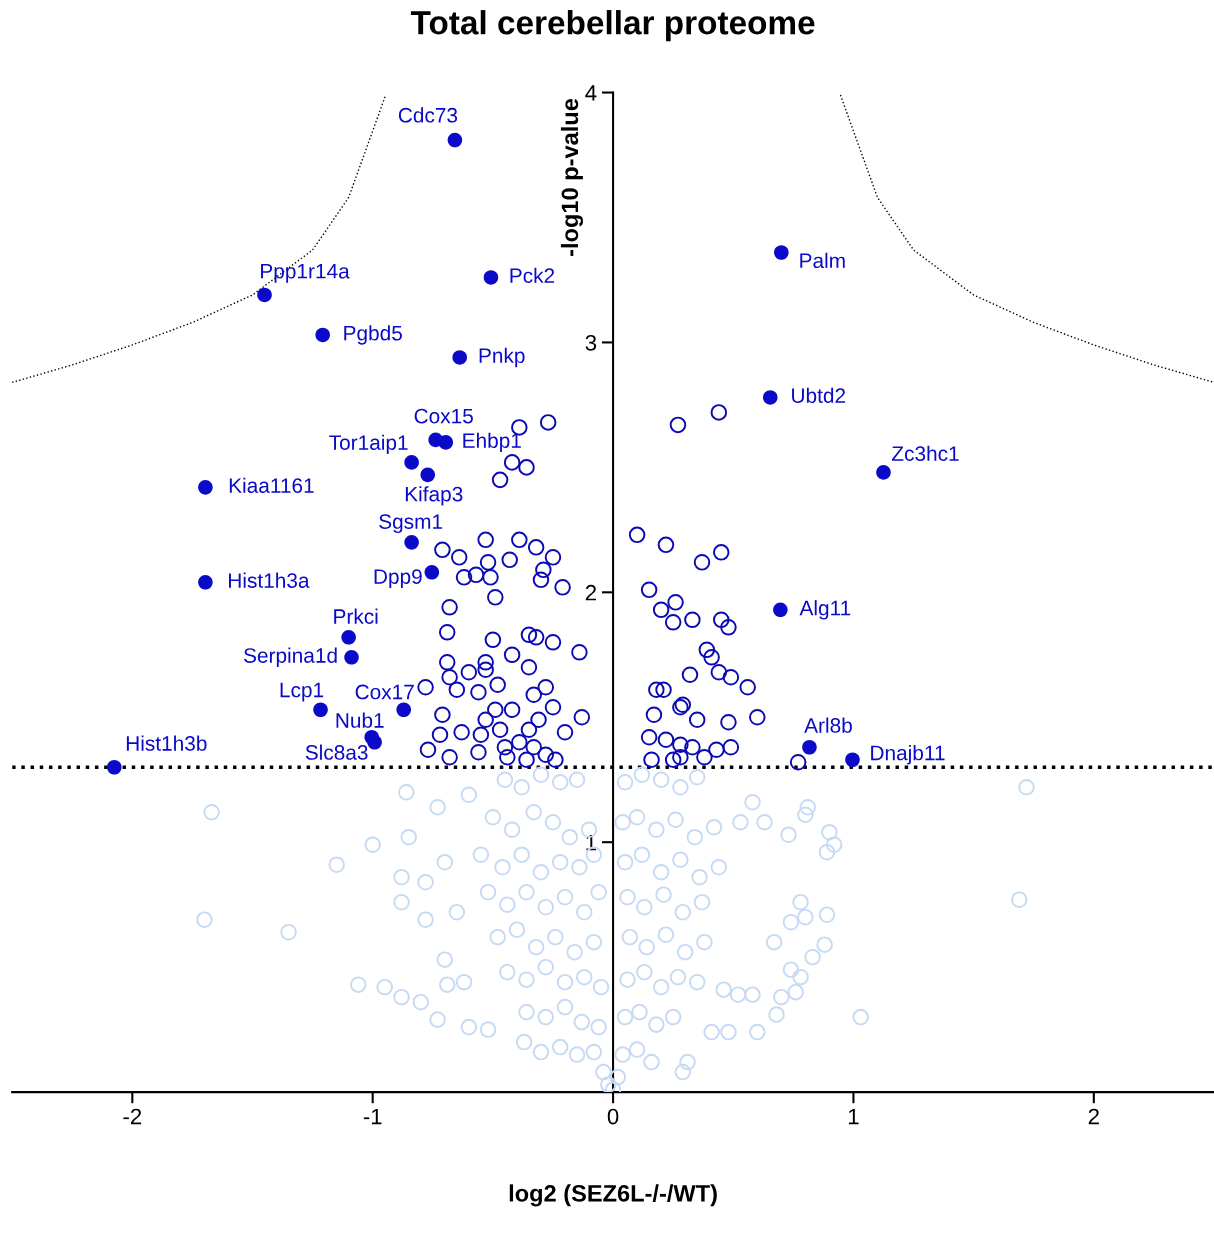 The width and height of the screenshot is (1214, 1234). I want to click on annotation: Pnkp, so click(502, 357).